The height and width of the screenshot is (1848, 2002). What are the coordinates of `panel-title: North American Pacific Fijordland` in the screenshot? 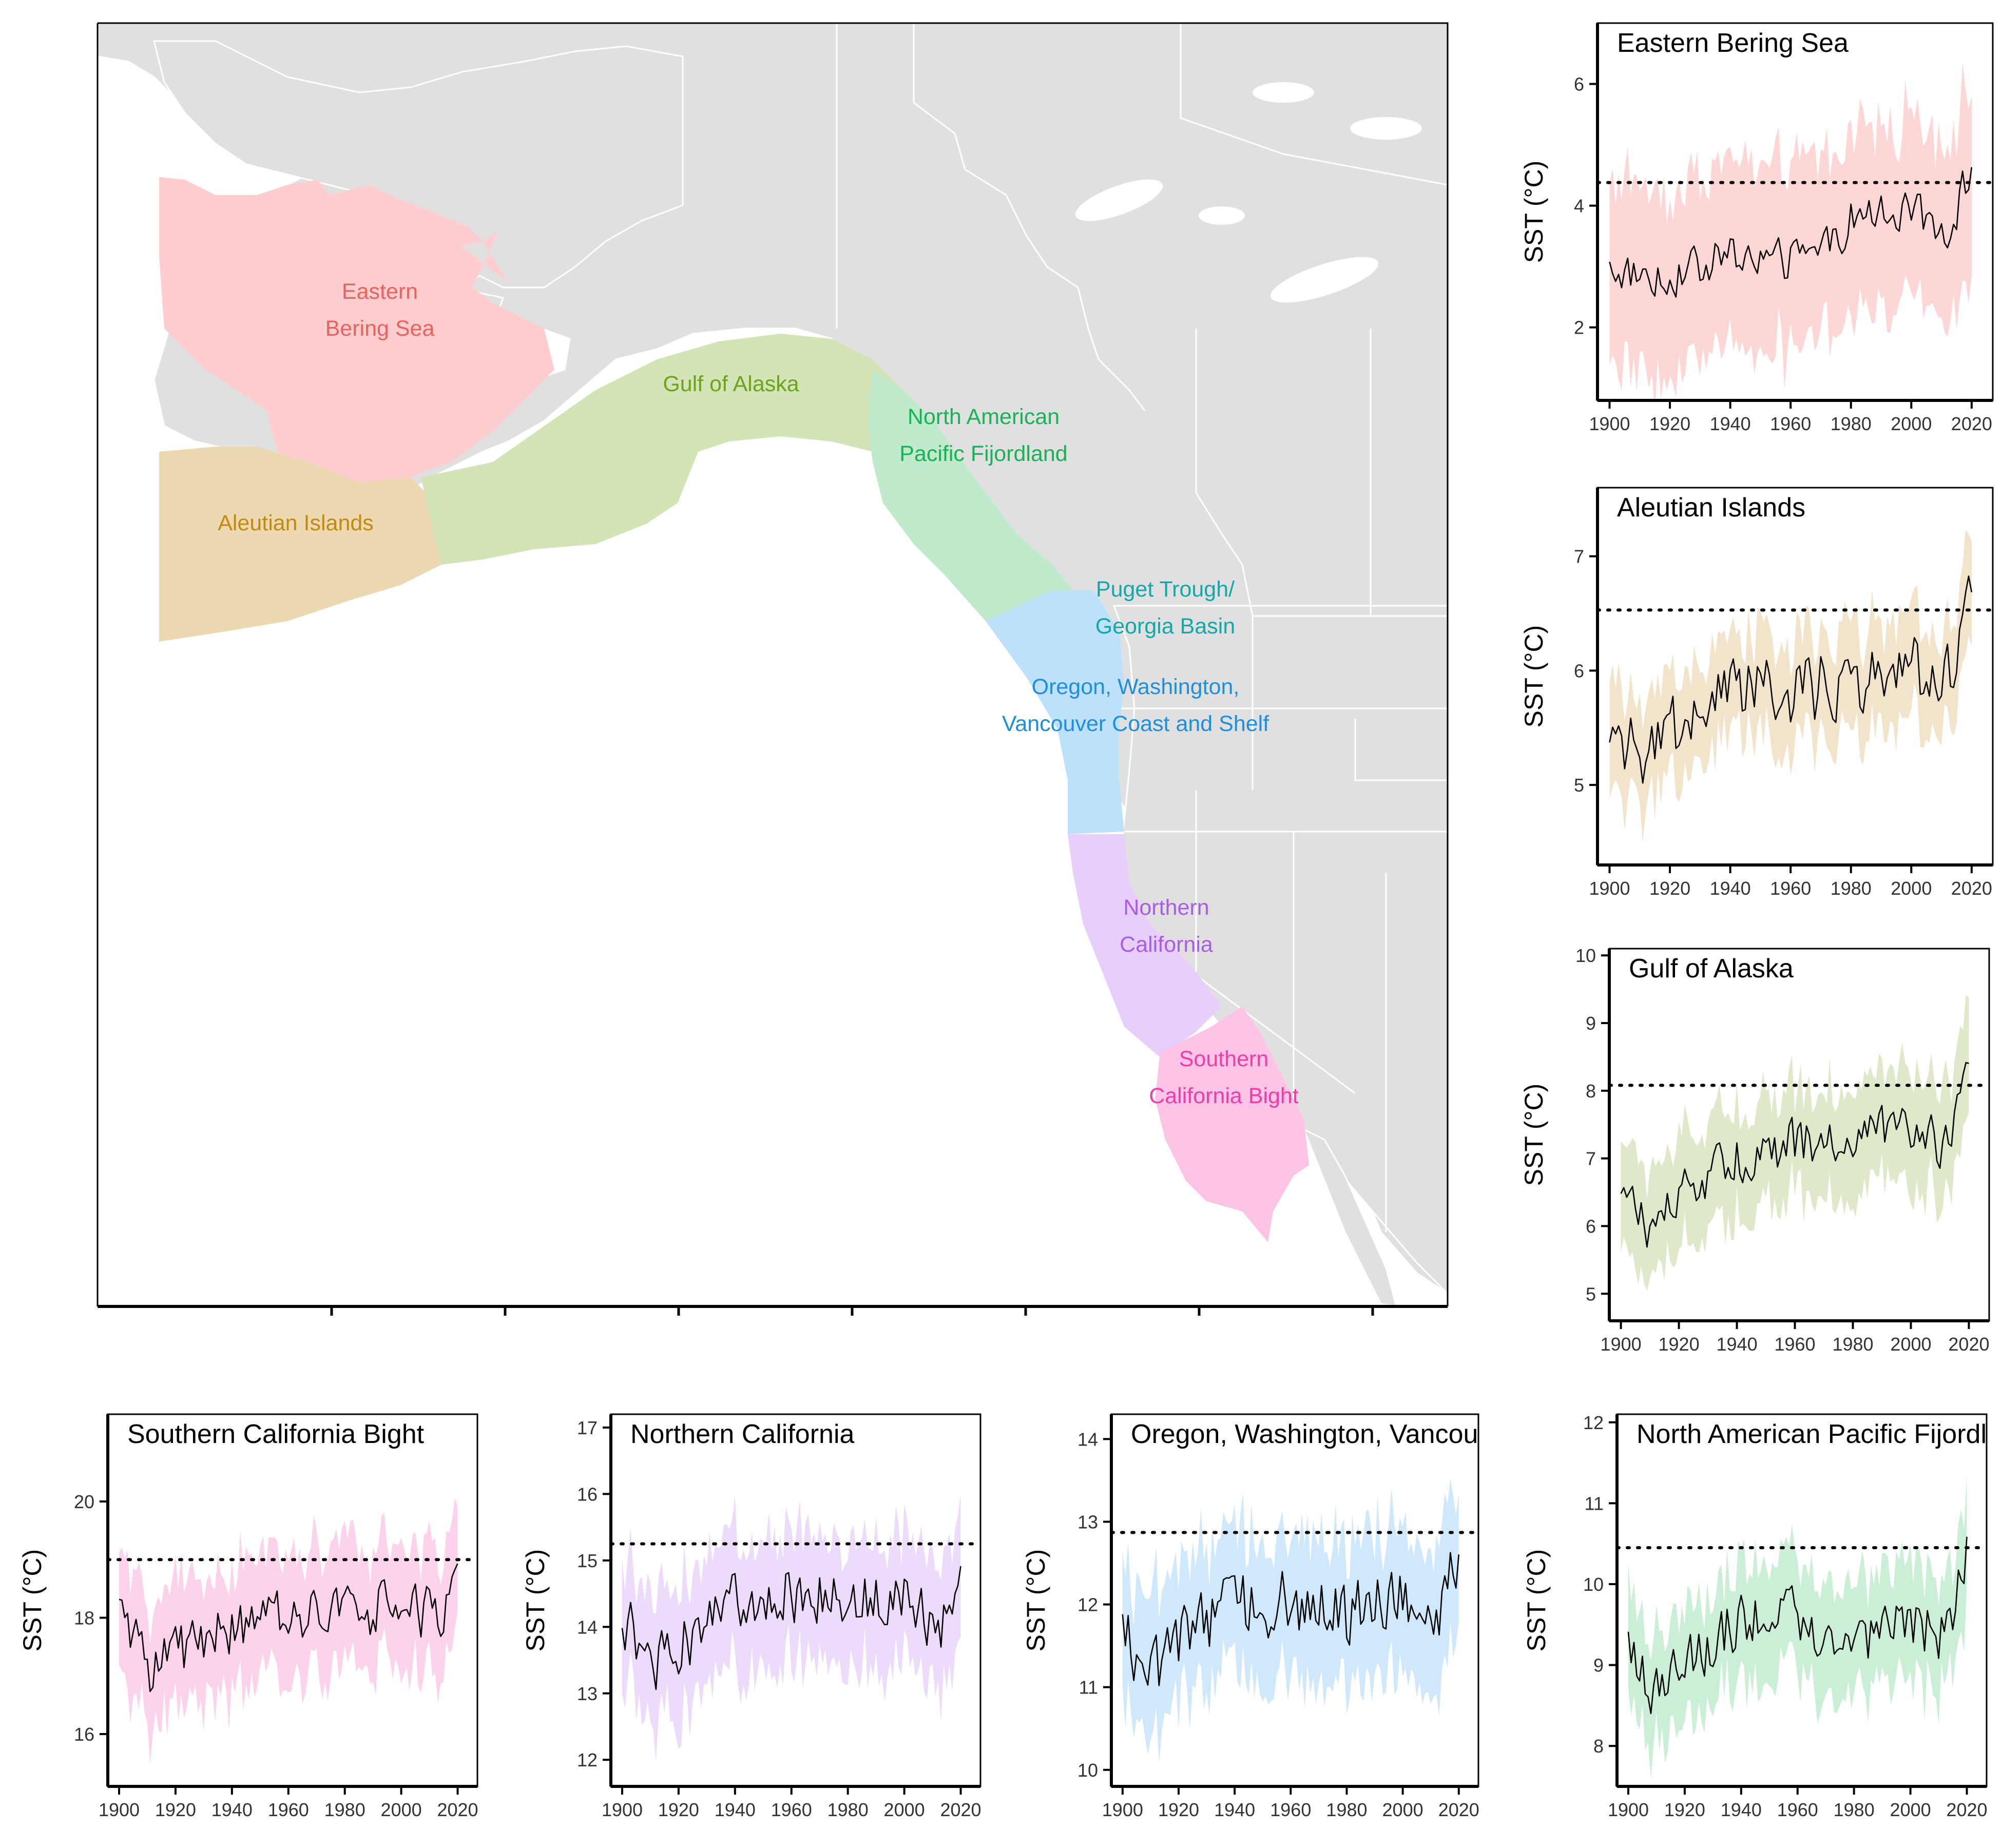 It's located at (1819, 1434).